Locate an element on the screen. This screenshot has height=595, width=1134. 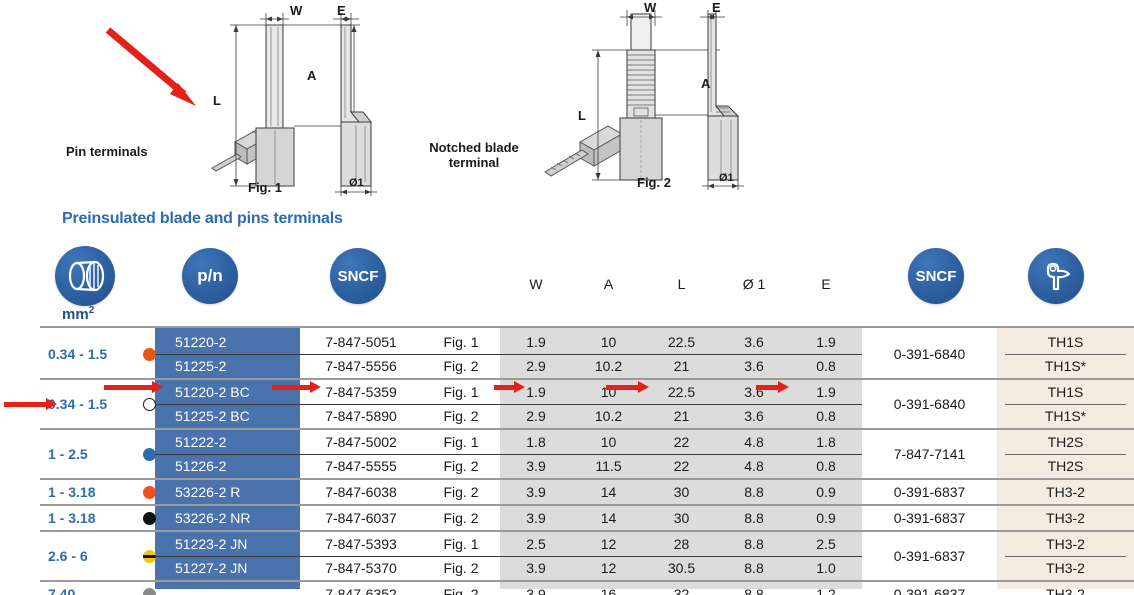
dim-diameter1-cell: 3.6 is located at coordinates (754, 366).